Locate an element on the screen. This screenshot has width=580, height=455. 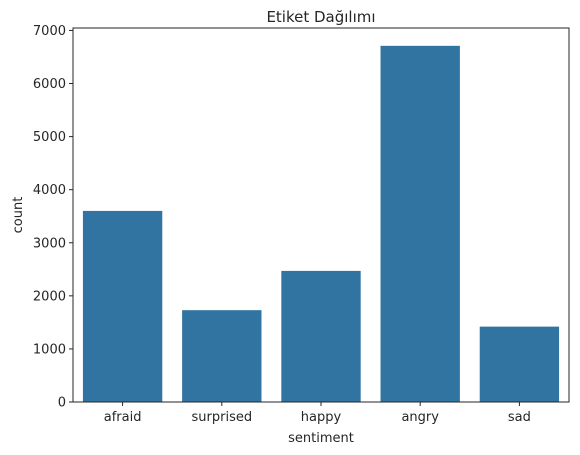
x-axis: afraid surprised happy angry sad is located at coordinates (317, 413).